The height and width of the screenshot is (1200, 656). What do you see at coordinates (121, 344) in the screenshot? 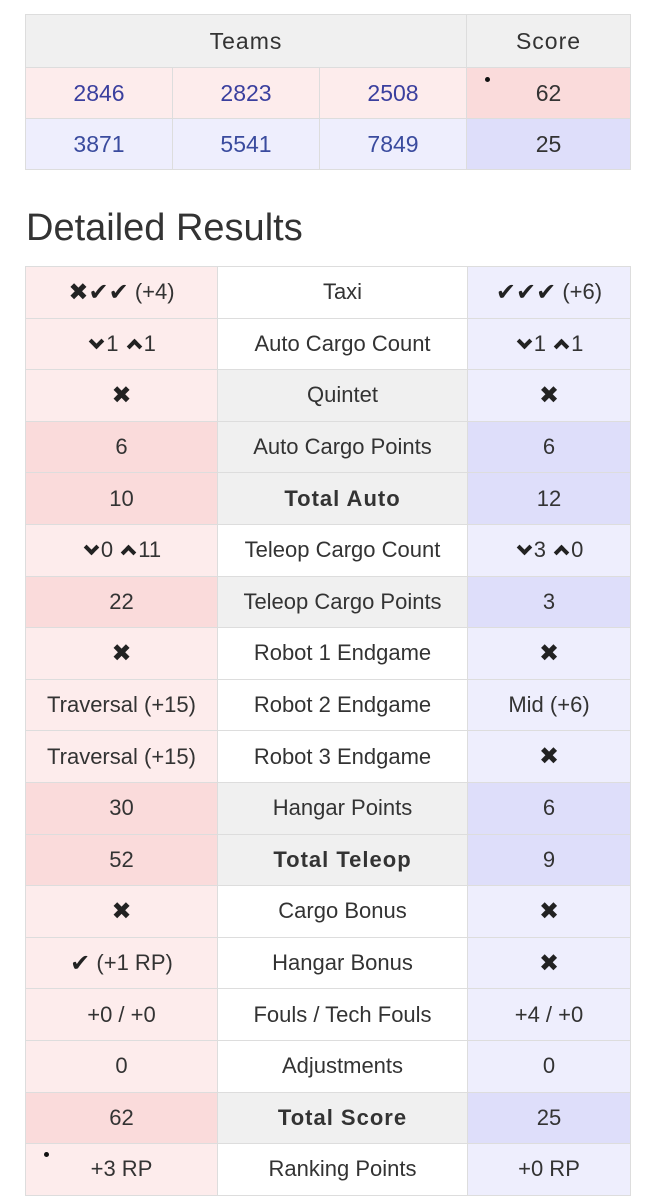
I see `red-auto-cargo-count: 1 1` at bounding box center [121, 344].